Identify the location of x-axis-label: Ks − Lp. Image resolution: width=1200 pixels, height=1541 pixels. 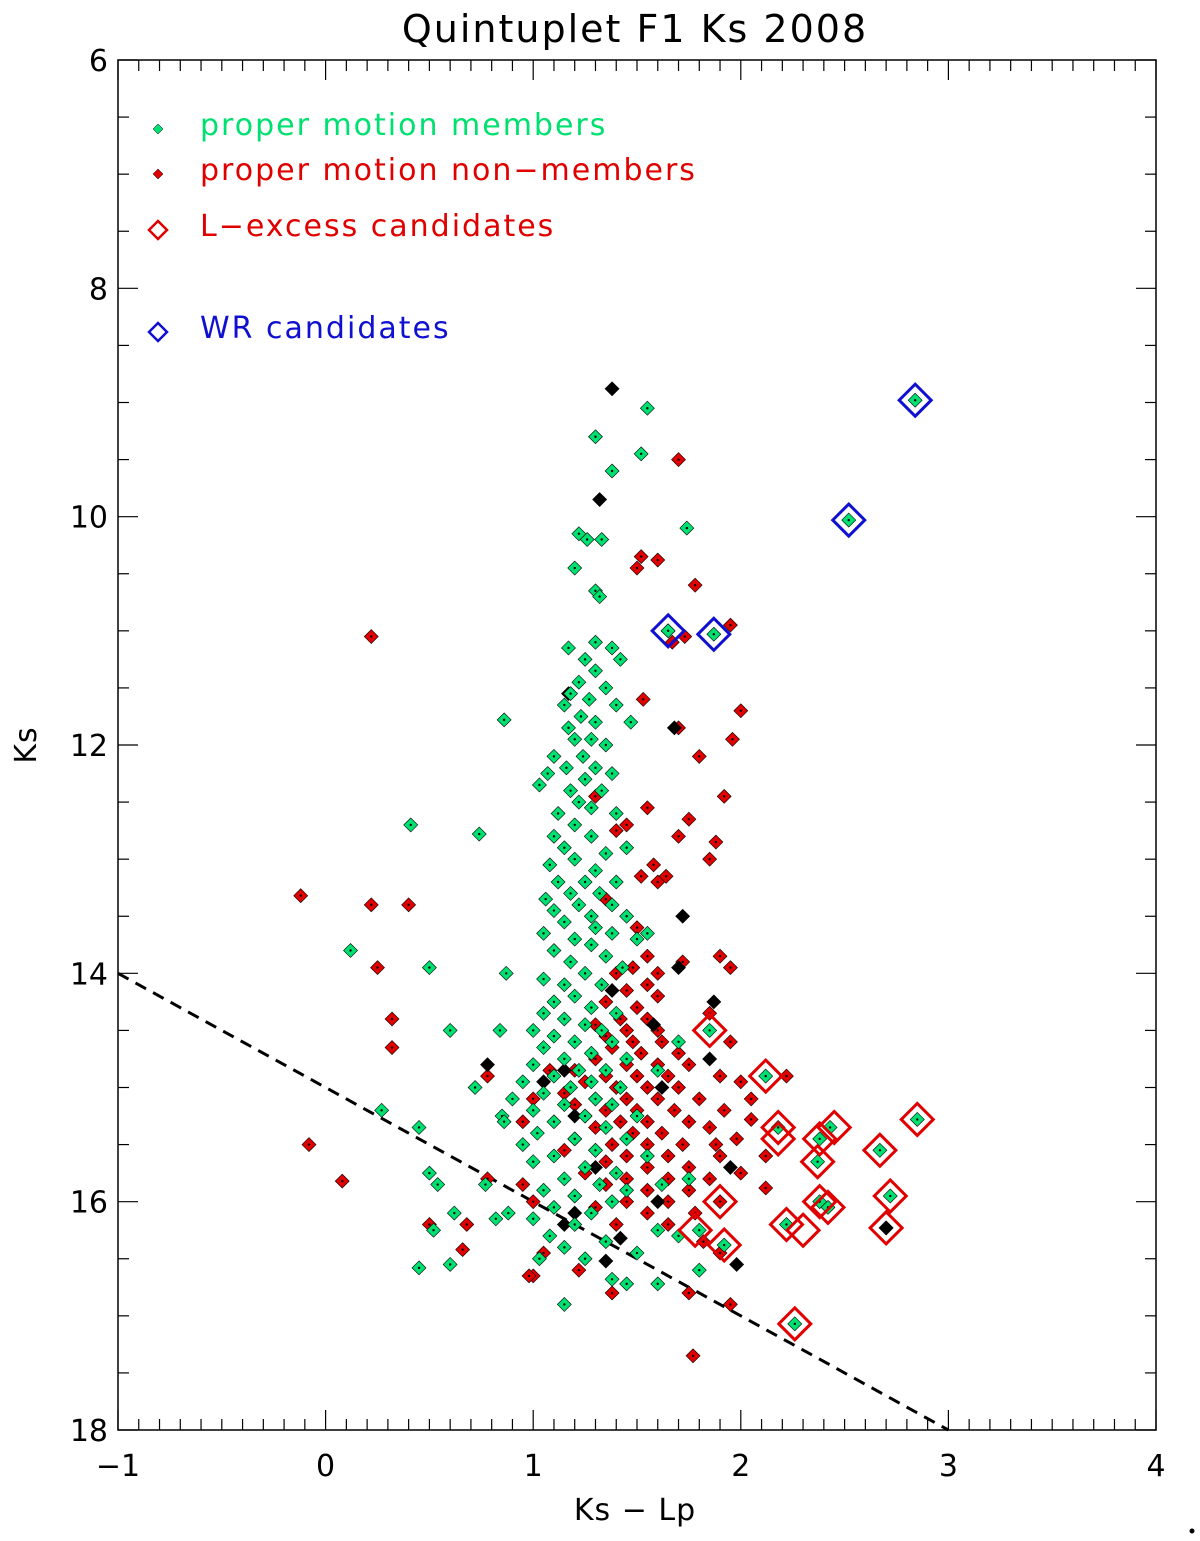
(635, 1510).